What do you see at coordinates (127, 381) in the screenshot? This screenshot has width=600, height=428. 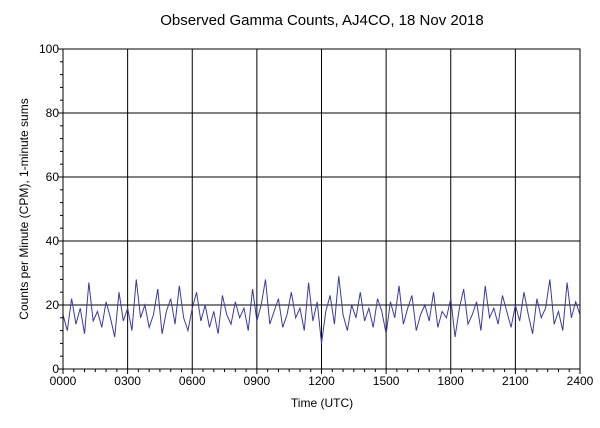 I see `x-tick-label: 0300` at bounding box center [127, 381].